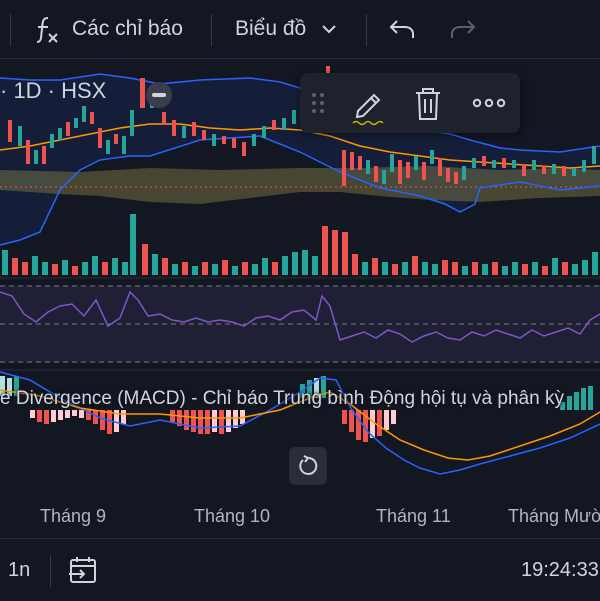 This screenshot has height=601, width=600. I want to click on chevron-down-icon, so click(329, 29).